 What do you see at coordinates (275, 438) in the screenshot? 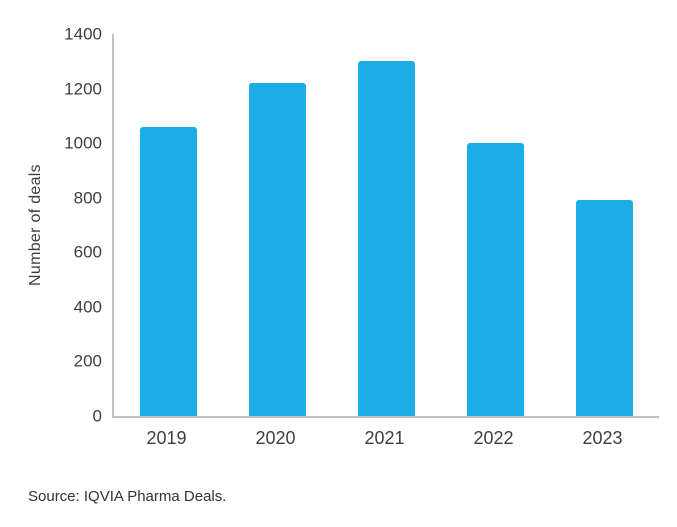
I see `x-tick-label: 2020` at bounding box center [275, 438].